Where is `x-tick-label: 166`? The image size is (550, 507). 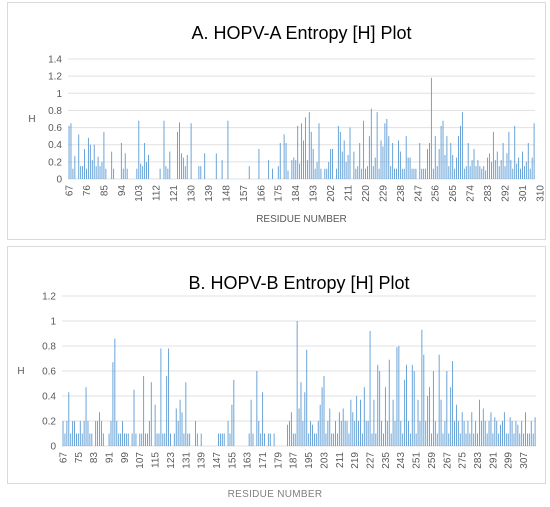
x-tick-label: 166 is located at coordinates (261, 193).